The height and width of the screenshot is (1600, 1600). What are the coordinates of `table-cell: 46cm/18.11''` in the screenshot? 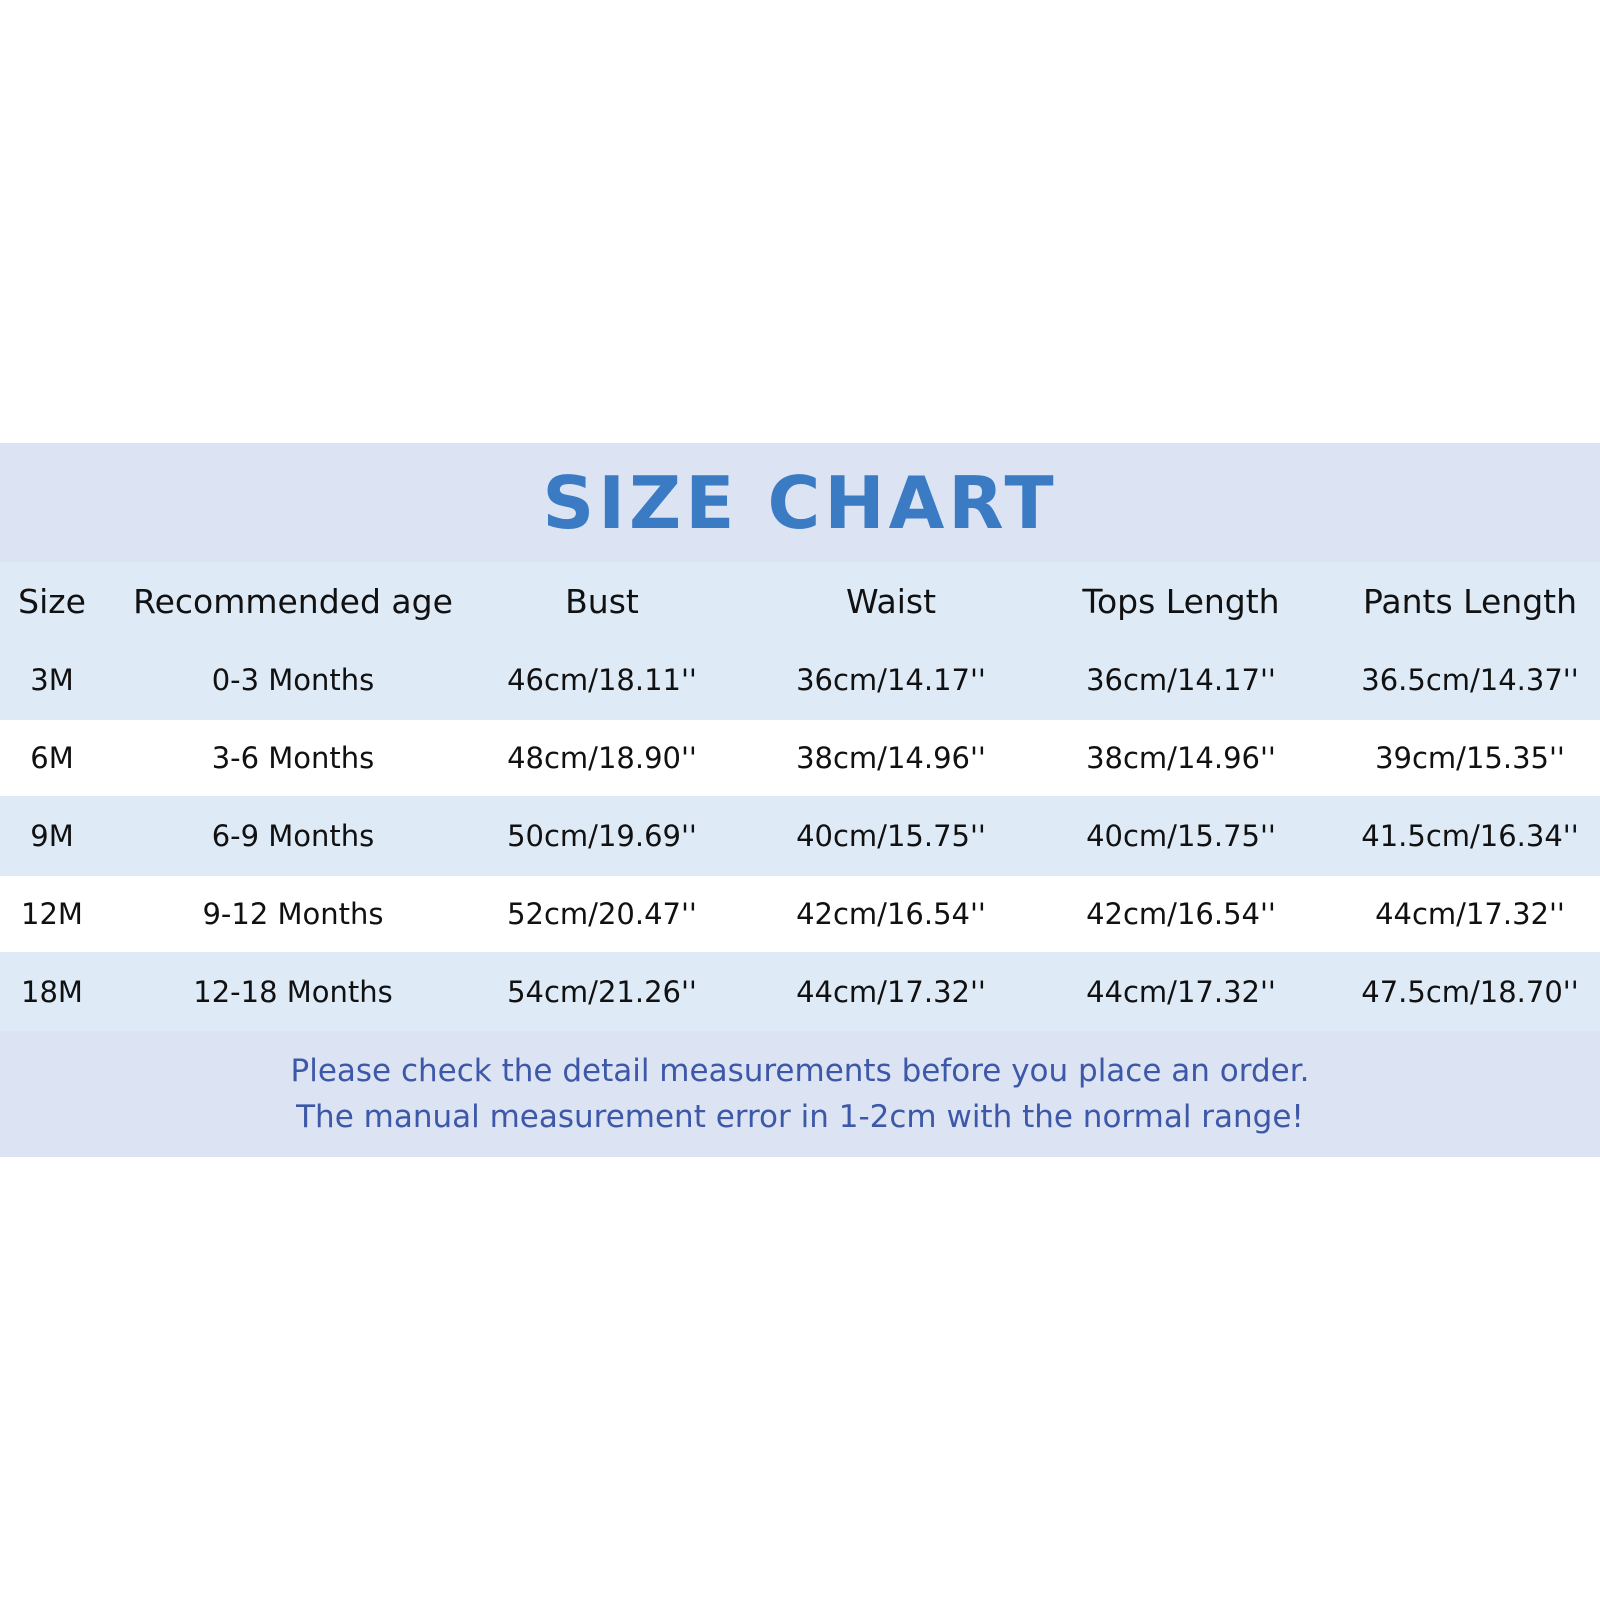 It's located at (602, 680).